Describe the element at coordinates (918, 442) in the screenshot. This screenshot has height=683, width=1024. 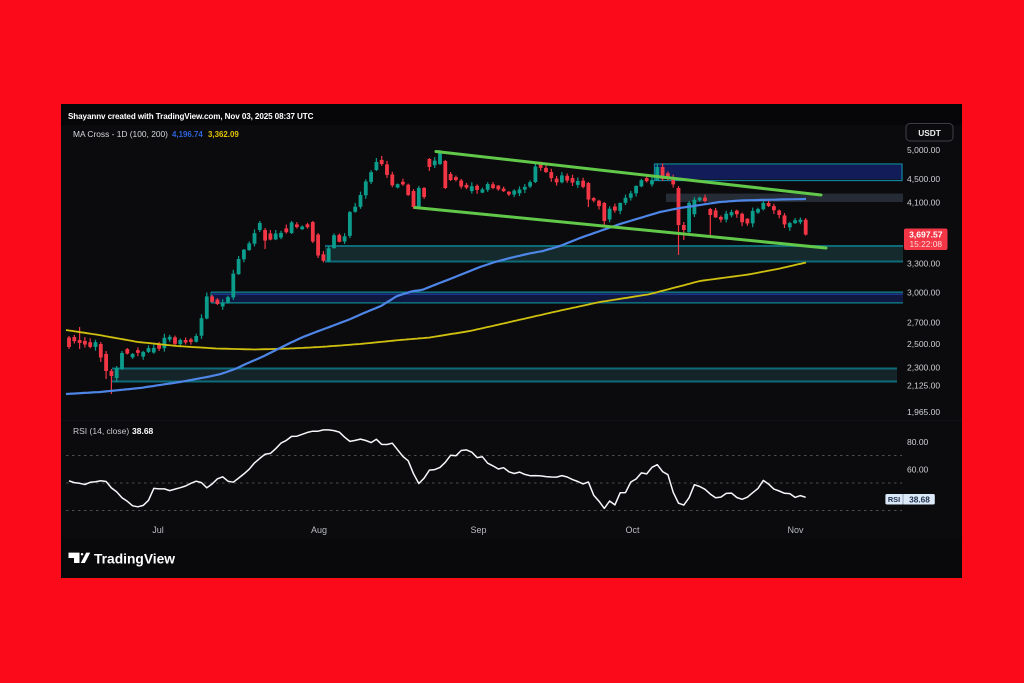
I see `svg-text: 80.00` at that location.